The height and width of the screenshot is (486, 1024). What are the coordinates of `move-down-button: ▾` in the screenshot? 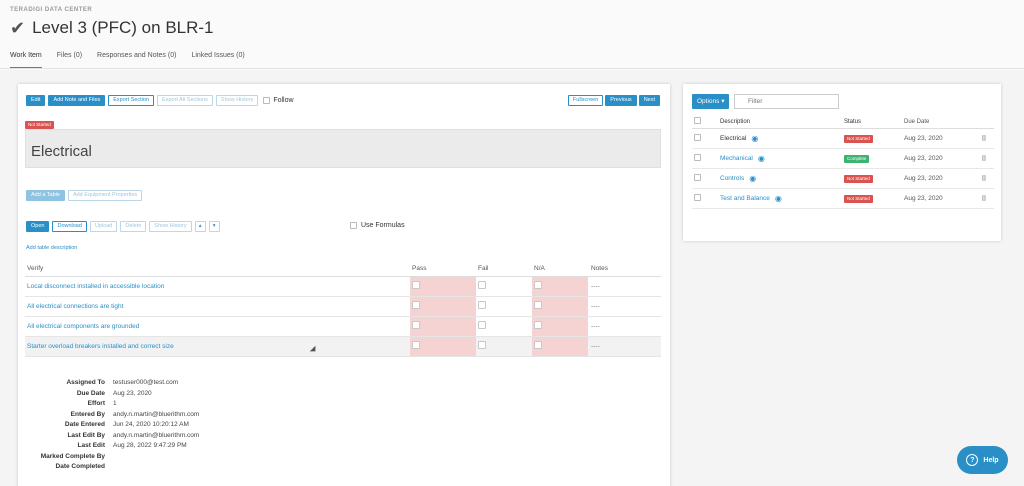 It's located at (214, 226).